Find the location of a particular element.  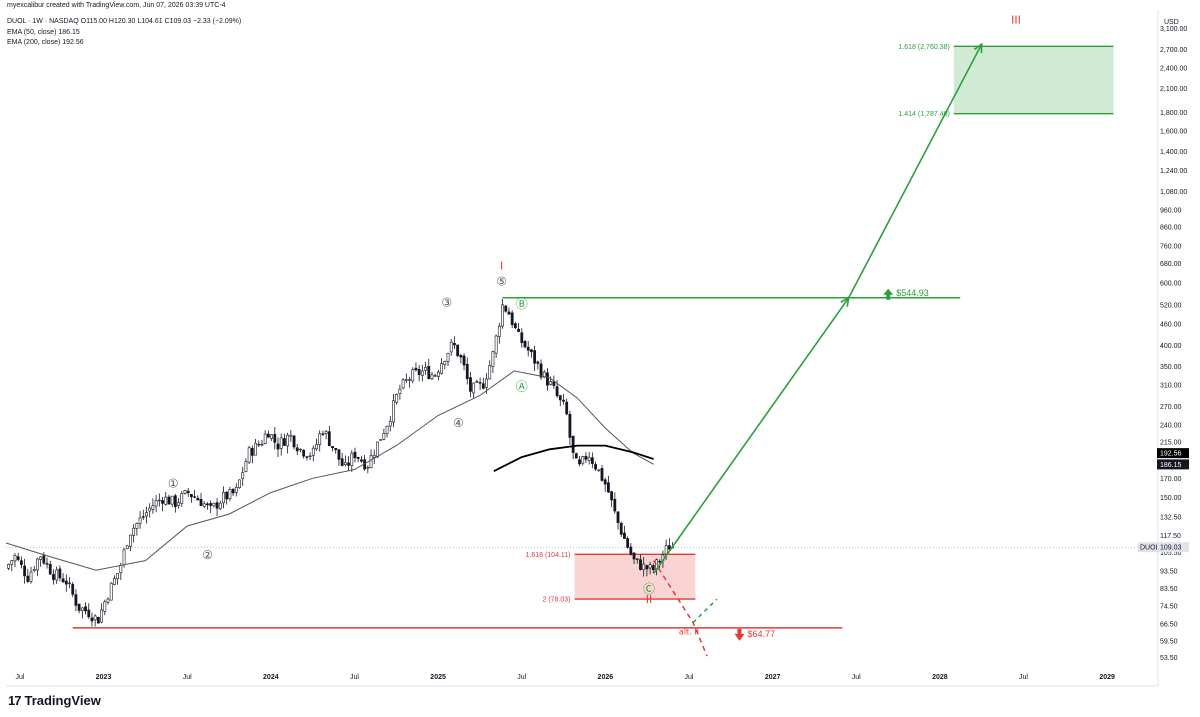

wave-label: Ⓐ is located at coordinates (522, 386).